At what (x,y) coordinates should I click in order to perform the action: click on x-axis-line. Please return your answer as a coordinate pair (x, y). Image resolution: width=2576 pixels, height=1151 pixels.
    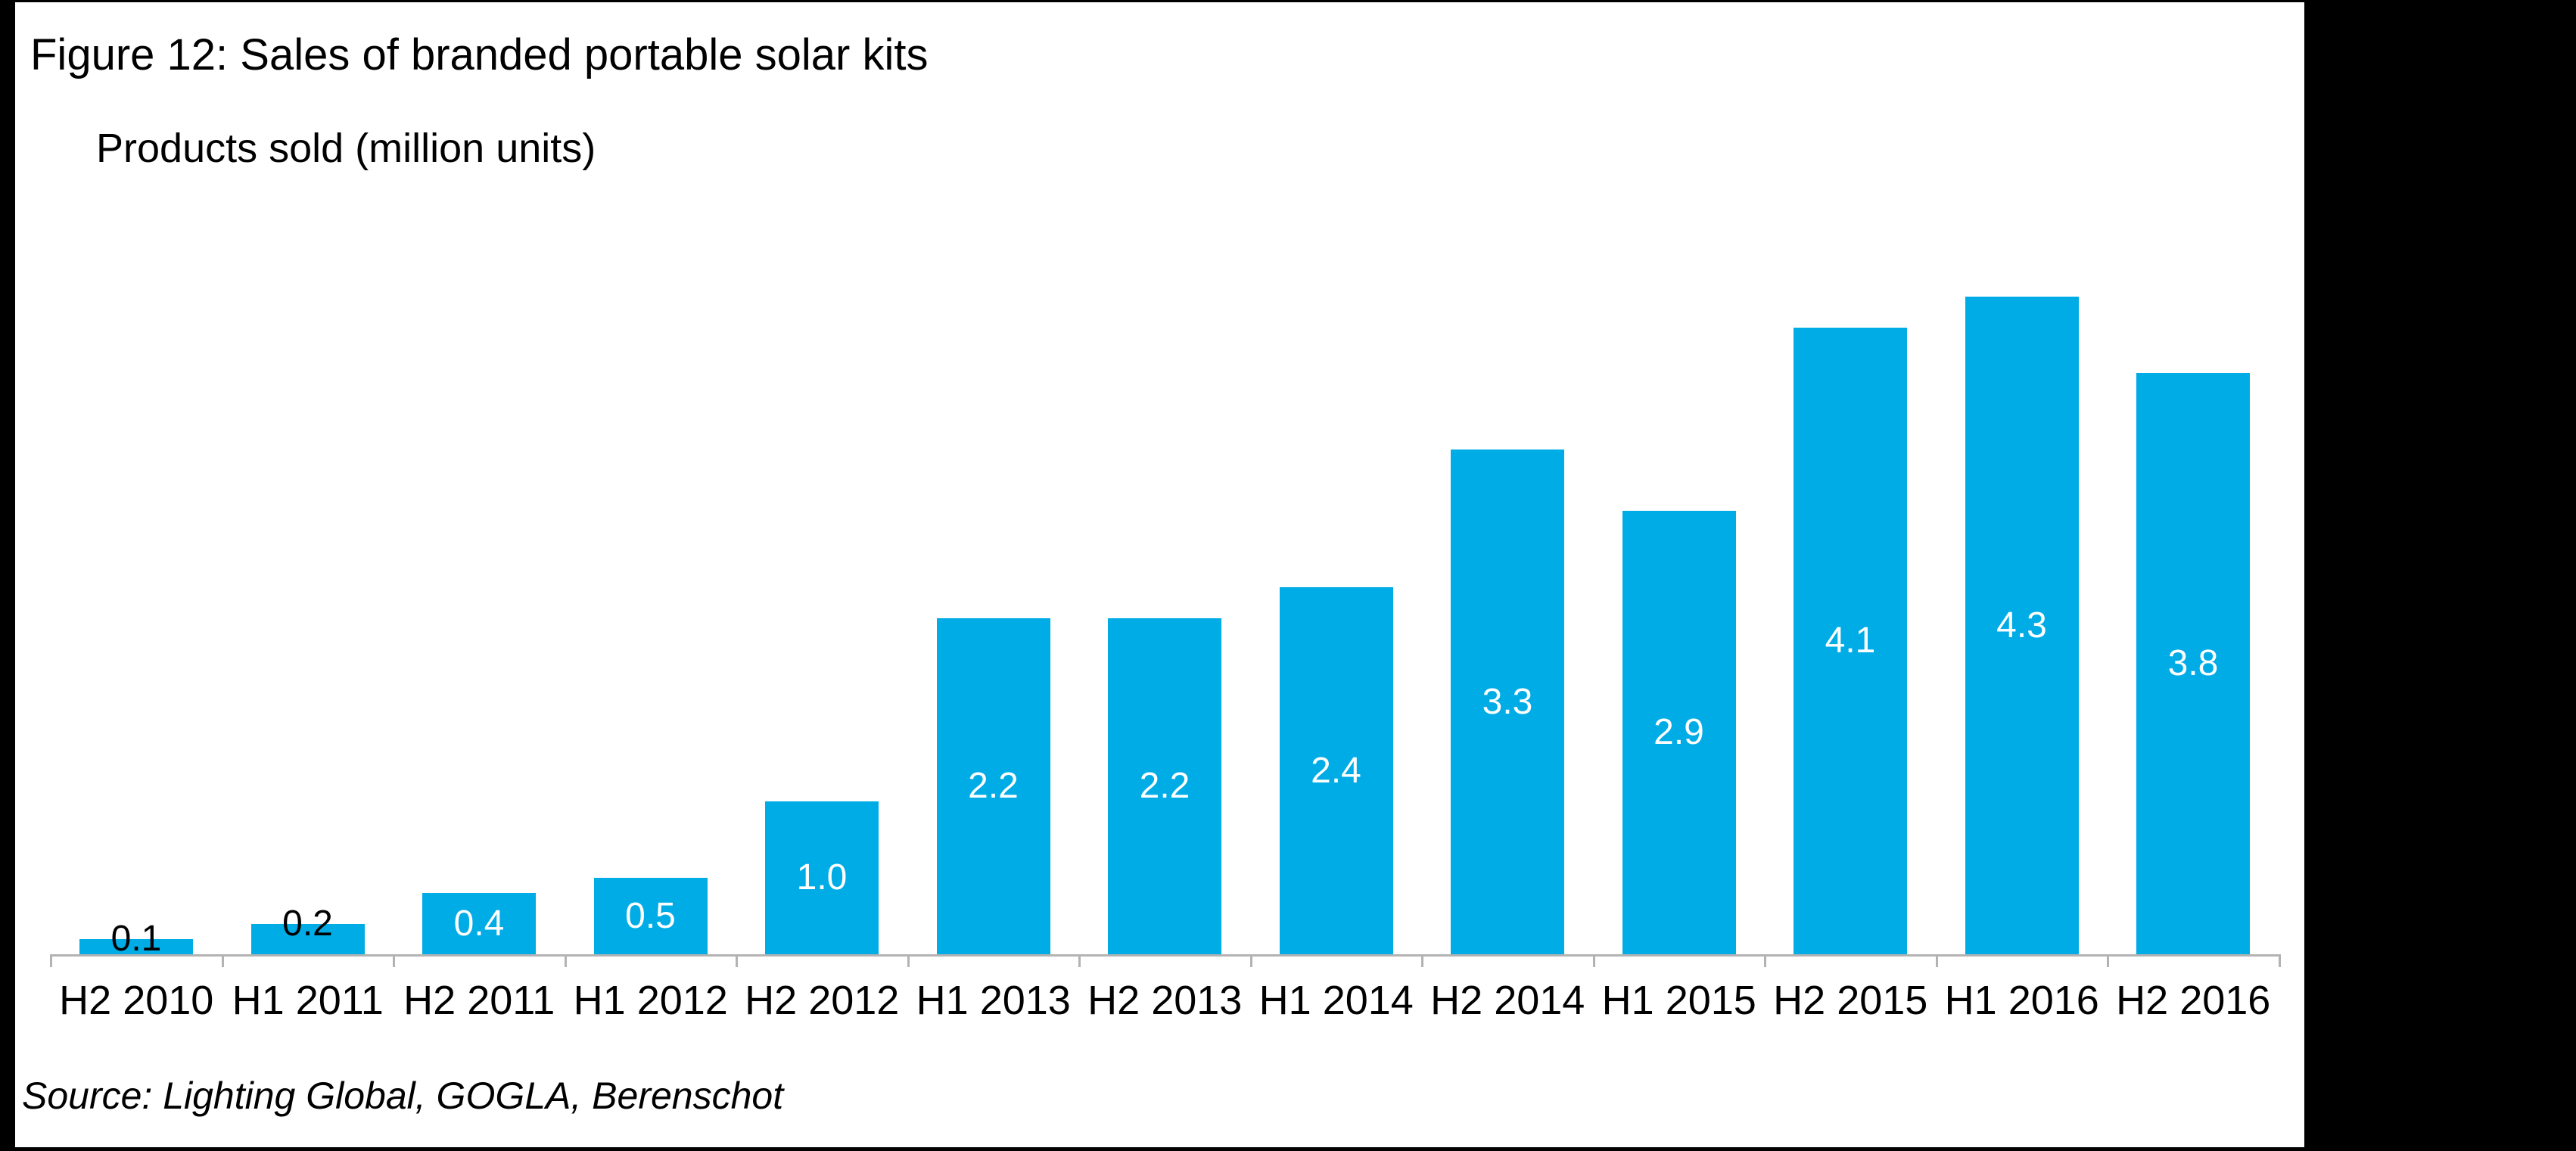
    Looking at the image, I should click on (1165, 955).